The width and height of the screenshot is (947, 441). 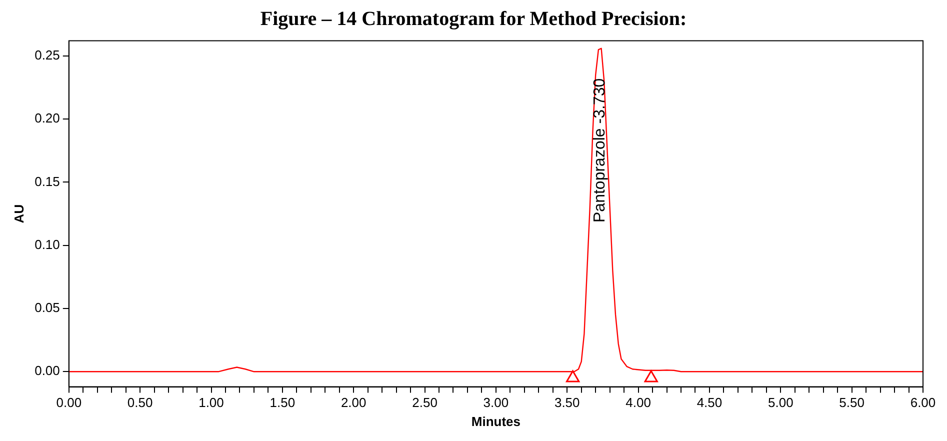 What do you see at coordinates (47, 244) in the screenshot?
I see `y-tick-label: 0.10` at bounding box center [47, 244].